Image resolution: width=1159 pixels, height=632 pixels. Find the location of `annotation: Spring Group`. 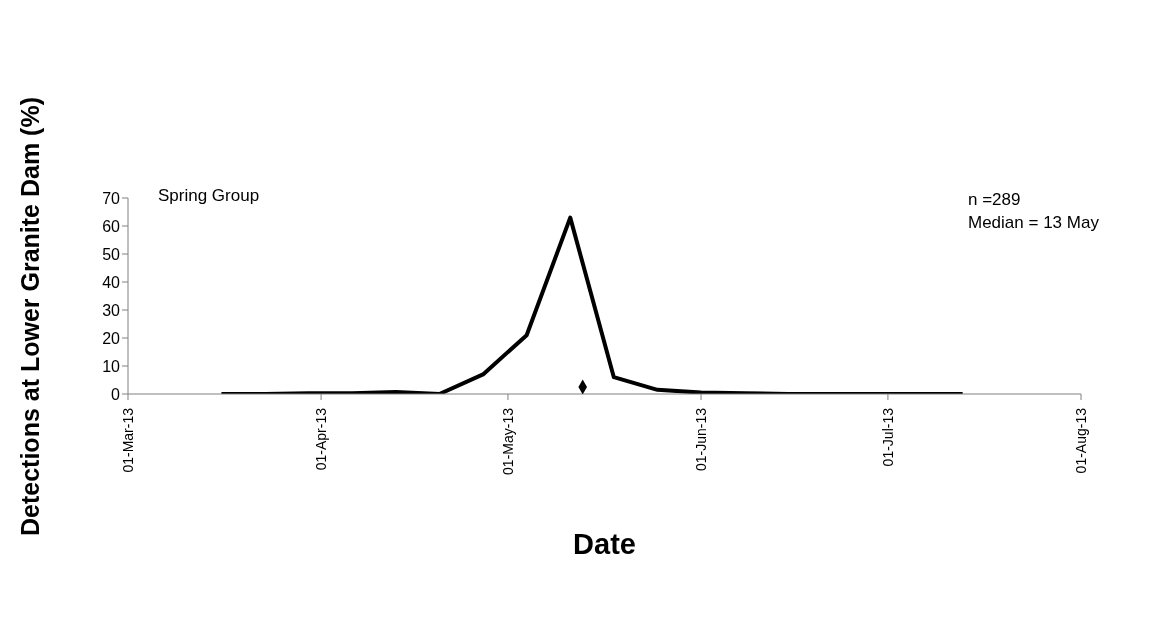

annotation: Spring Group is located at coordinates (209, 196).